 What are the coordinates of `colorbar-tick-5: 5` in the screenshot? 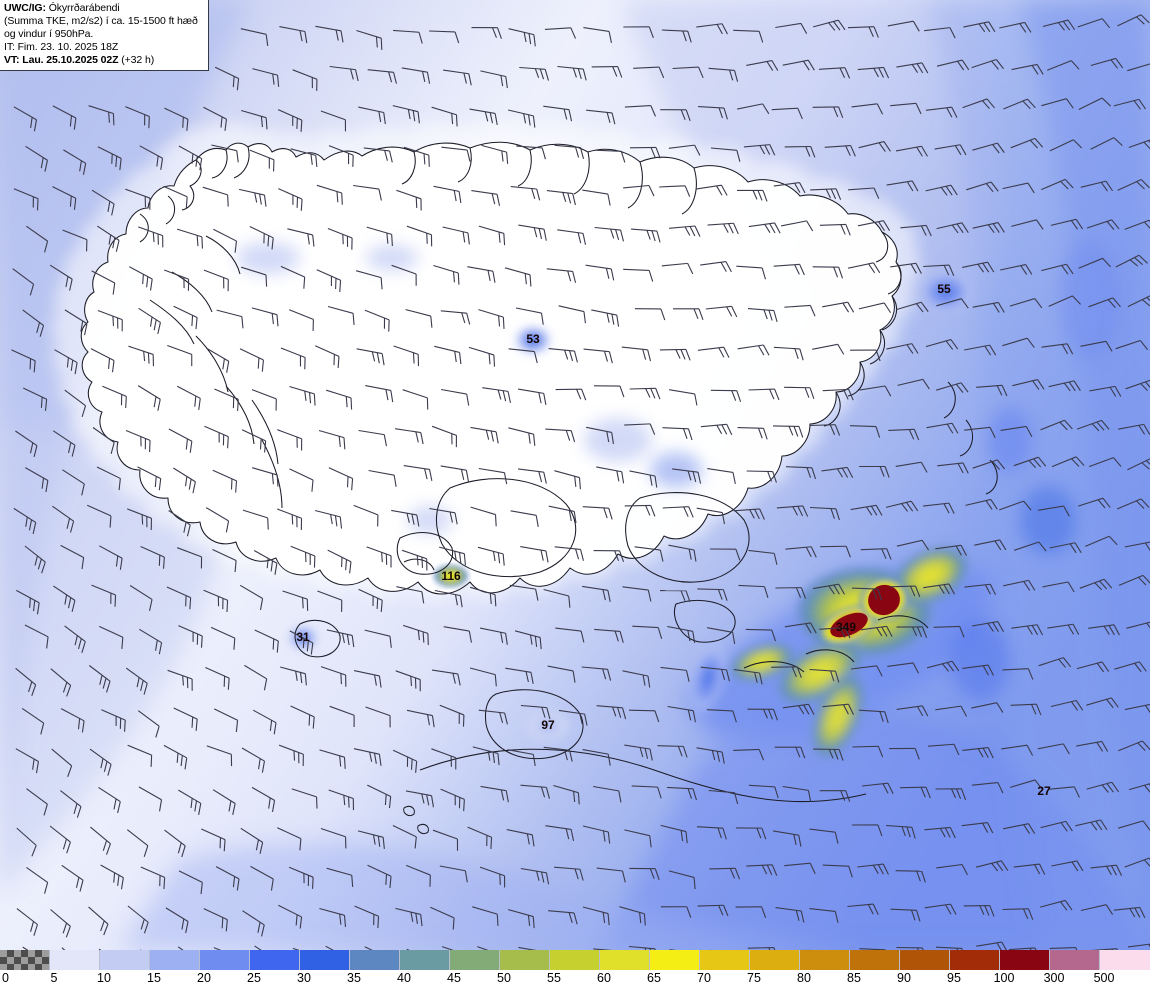 It's located at (54, 978).